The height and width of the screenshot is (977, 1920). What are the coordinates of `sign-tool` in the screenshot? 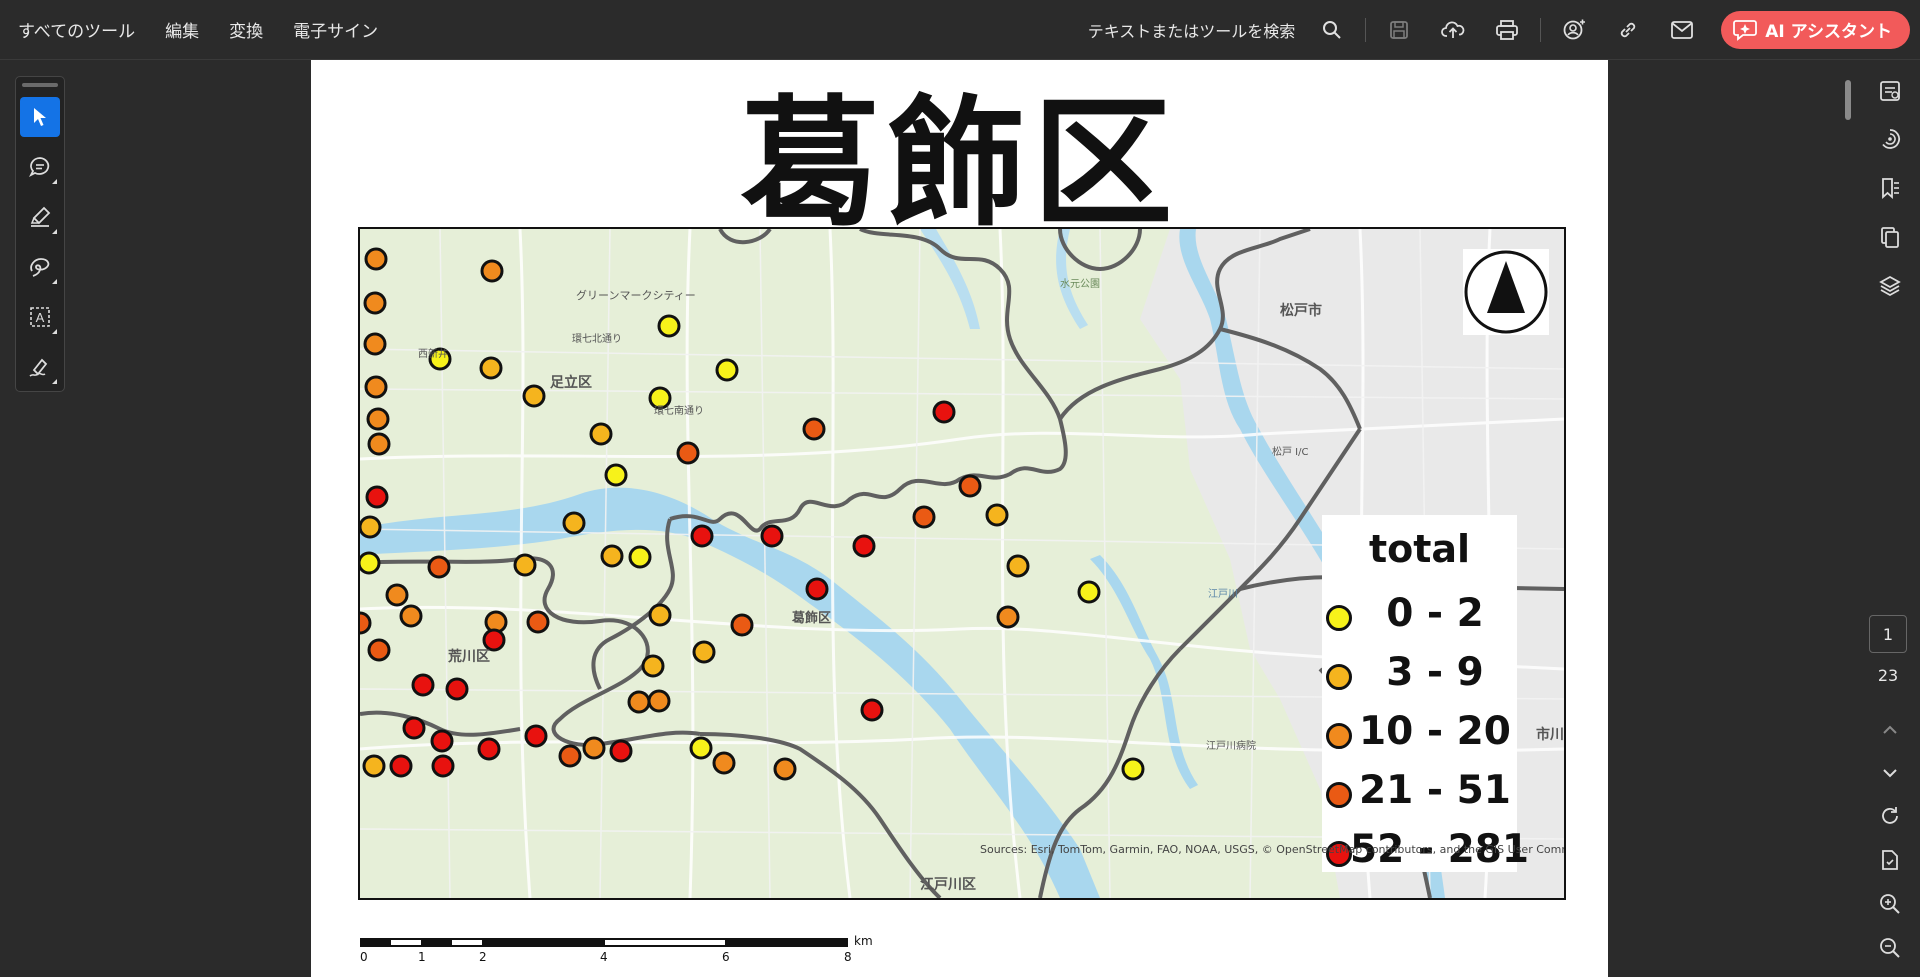 It's located at (40, 367).